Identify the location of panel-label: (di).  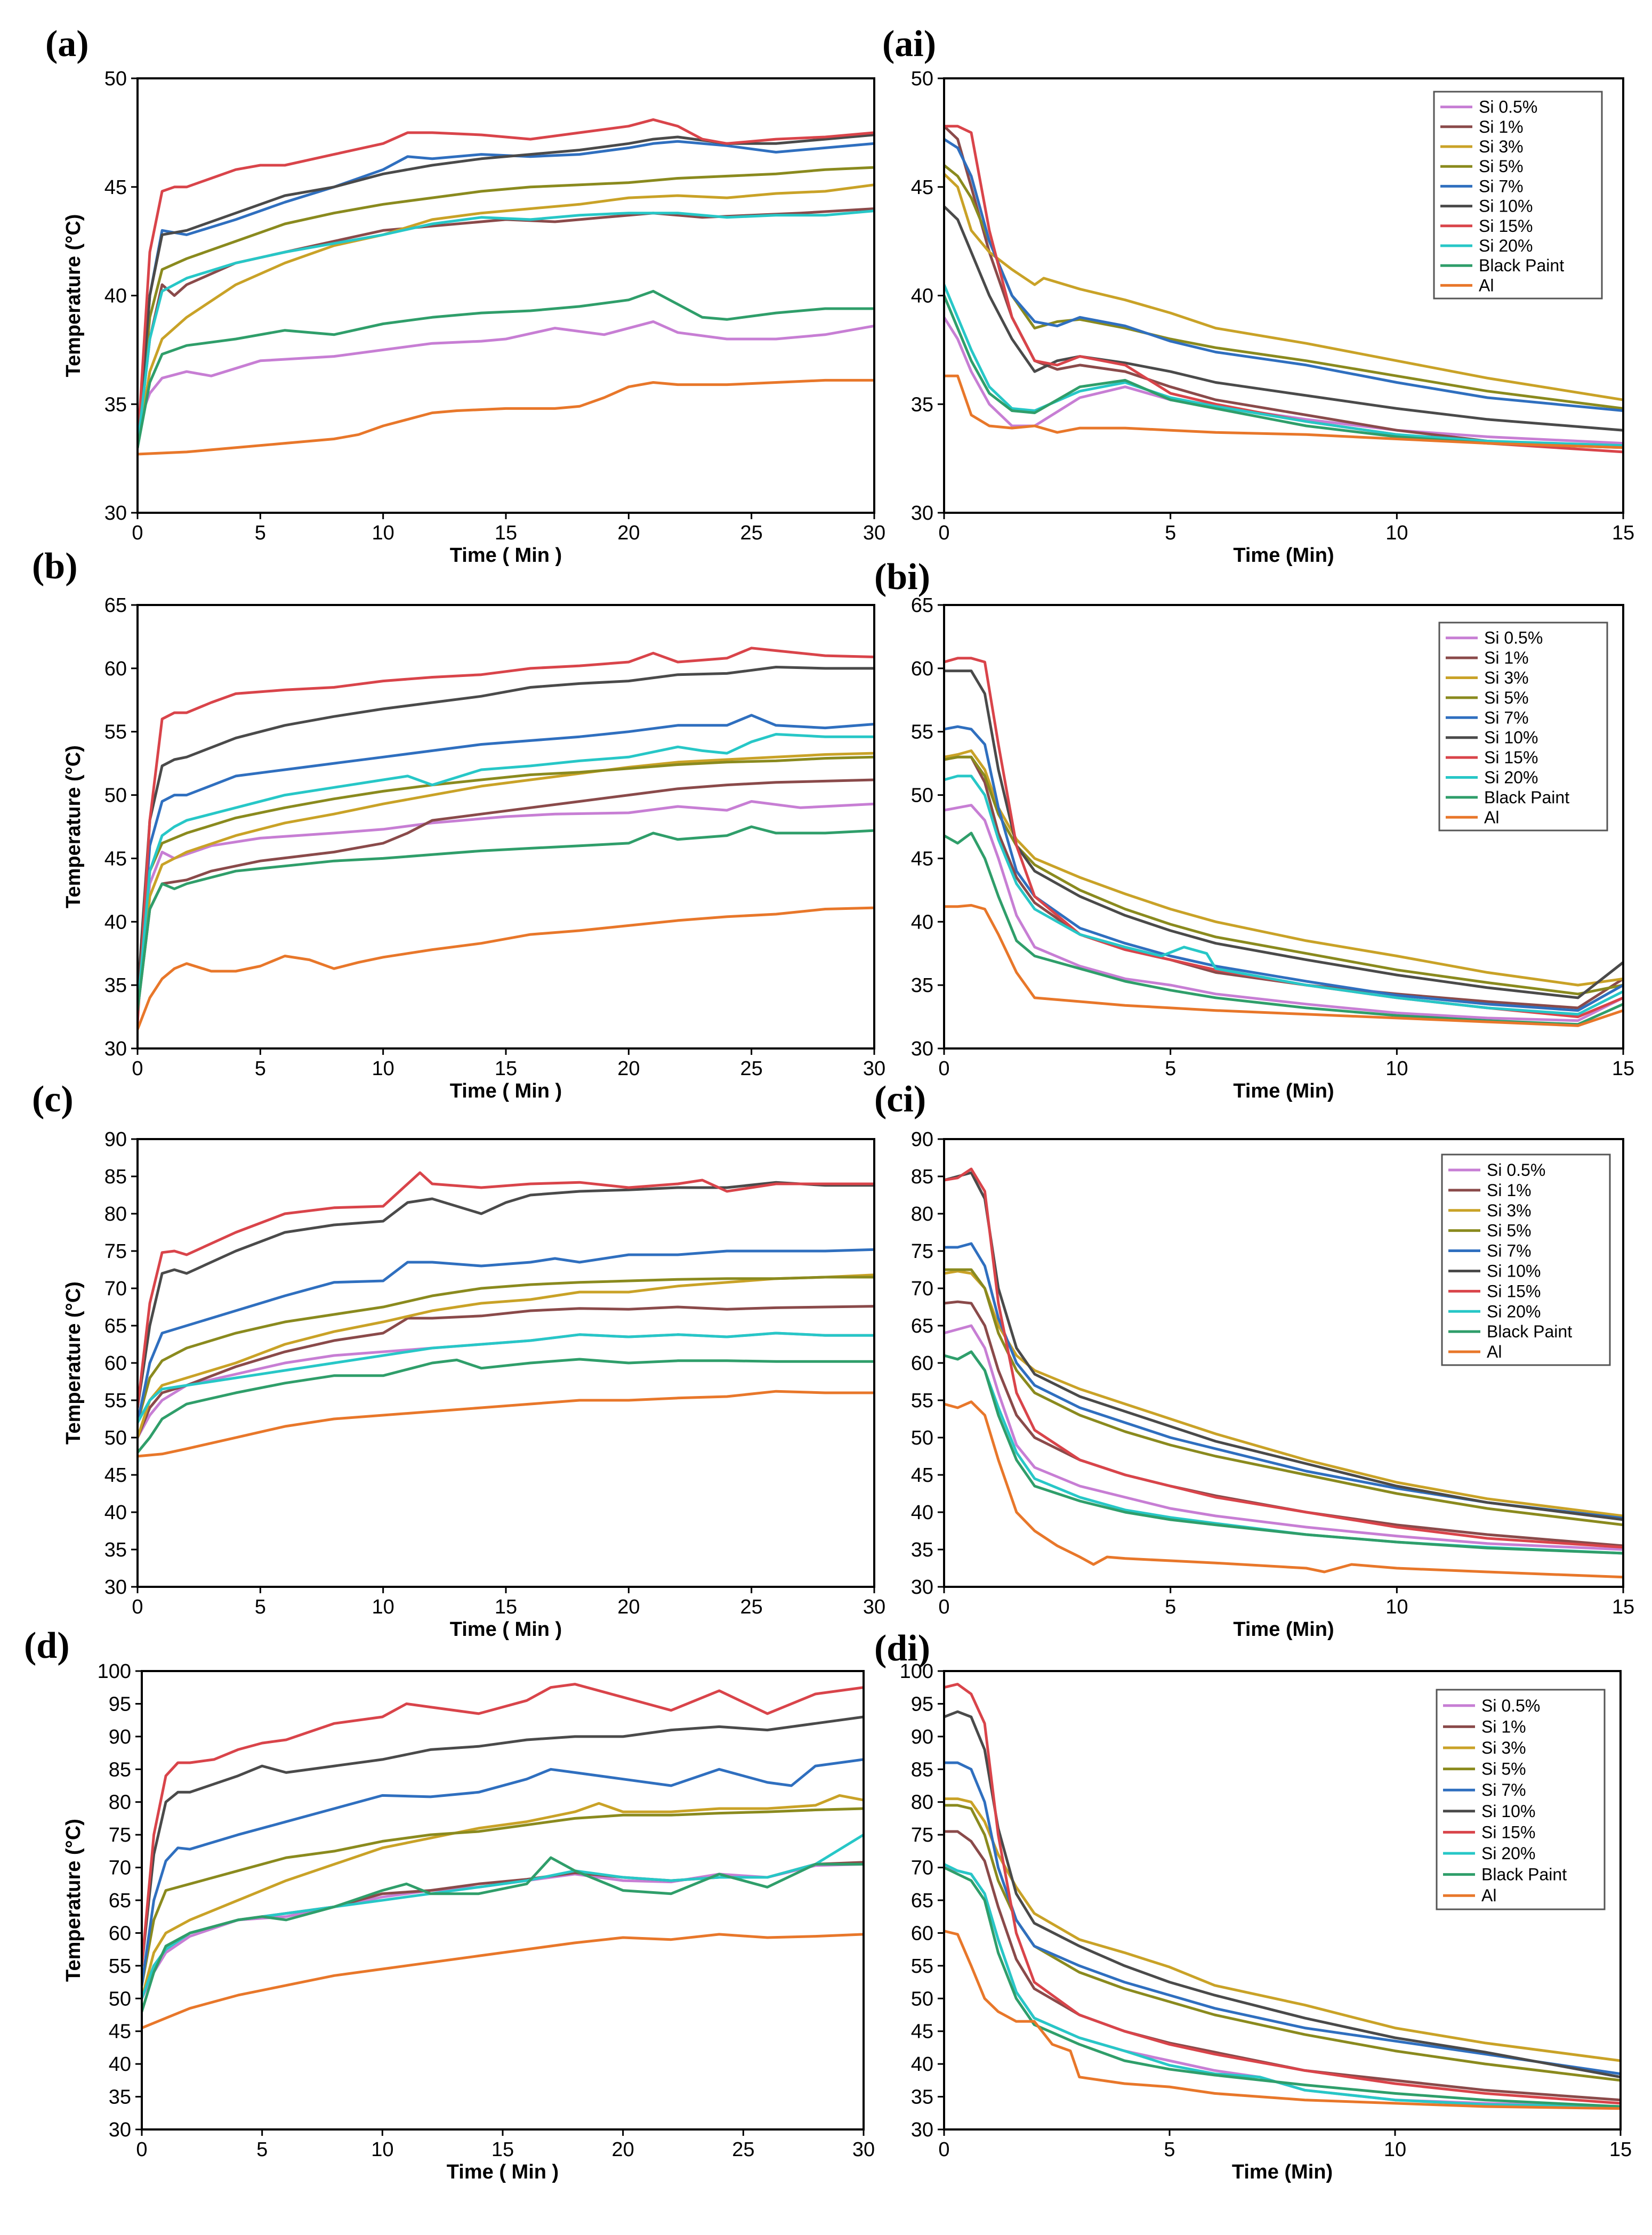
(902, 1649).